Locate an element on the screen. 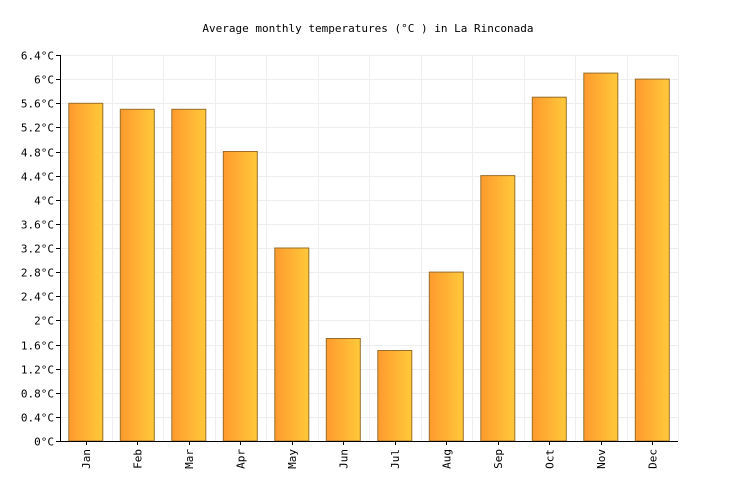  x-tick-label: Jan is located at coordinates (86, 459).